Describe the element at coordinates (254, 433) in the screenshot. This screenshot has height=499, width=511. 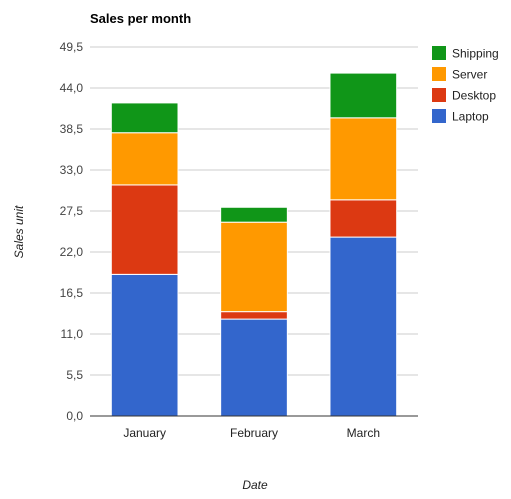
I see `x-tick-label: February` at that location.